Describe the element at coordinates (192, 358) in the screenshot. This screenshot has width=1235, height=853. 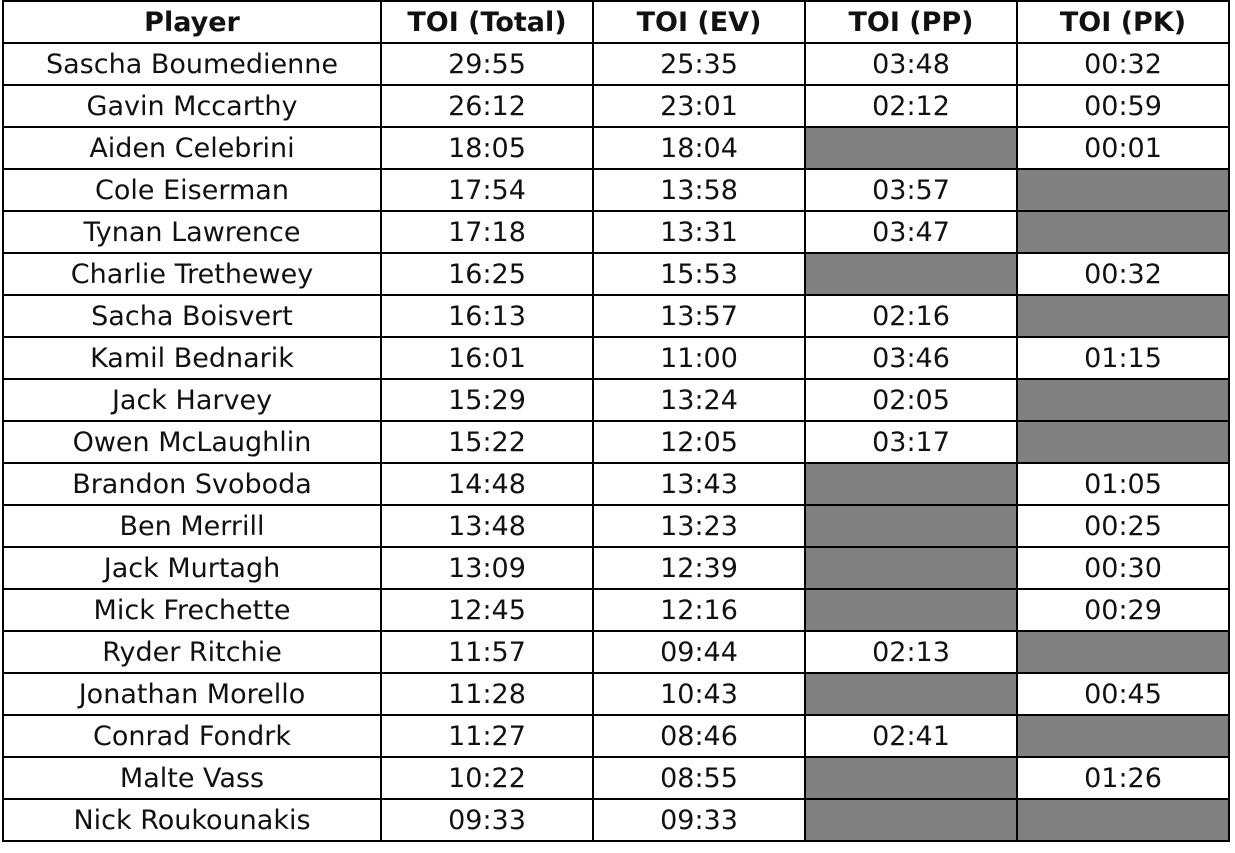
I see `player-cell: Kamil Bednarik` at that location.